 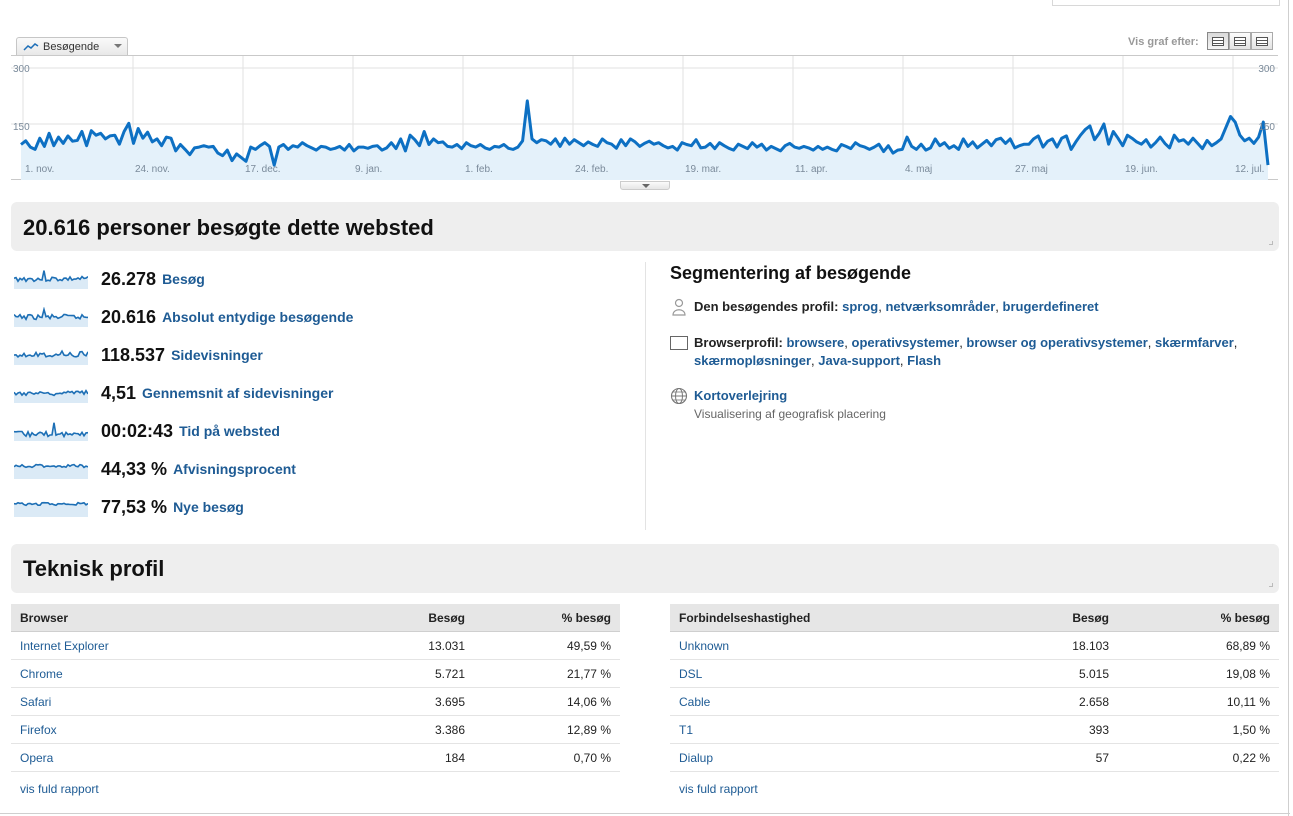 I want to click on metric-dropdown-label: Besøgende, so click(x=71, y=46).